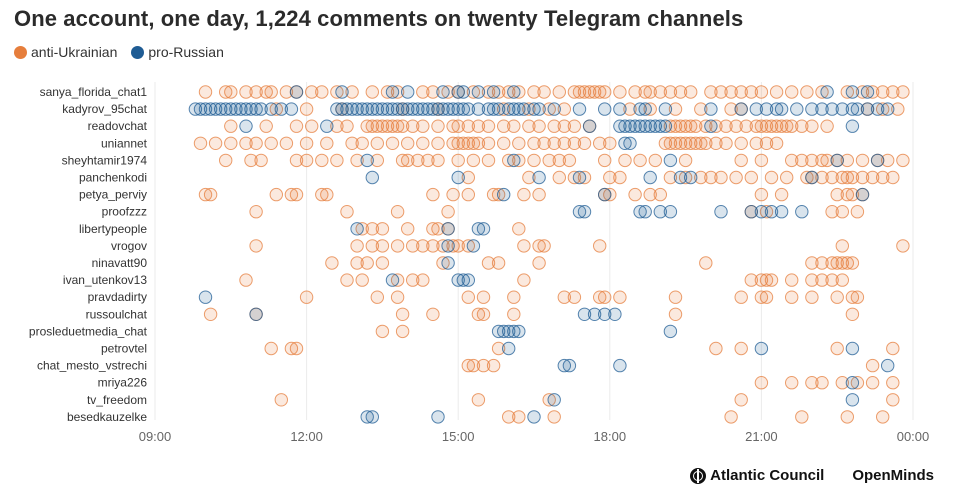  I want to click on channel-label: tv_freedom, so click(117, 400).